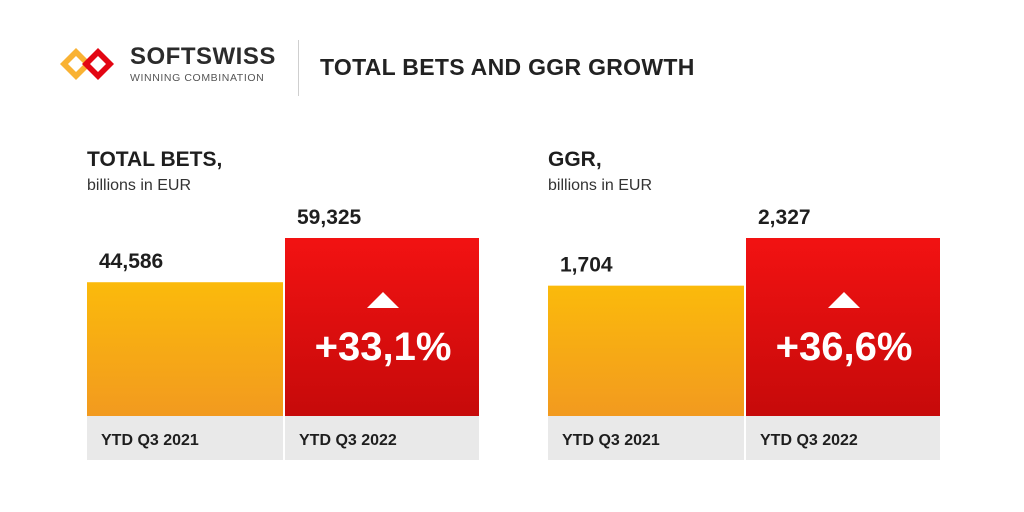 The width and height of the screenshot is (1024, 512). Describe the element at coordinates (586, 265) in the screenshot. I see `value-label: 1,704` at that location.